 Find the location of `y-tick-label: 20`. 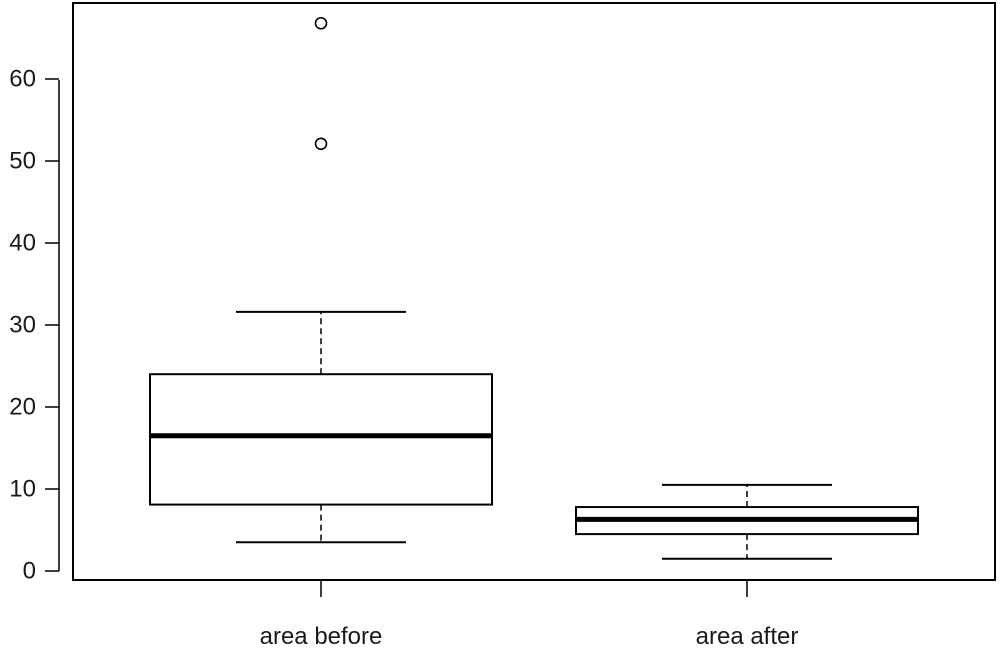

y-tick-label: 20 is located at coordinates (22, 407).